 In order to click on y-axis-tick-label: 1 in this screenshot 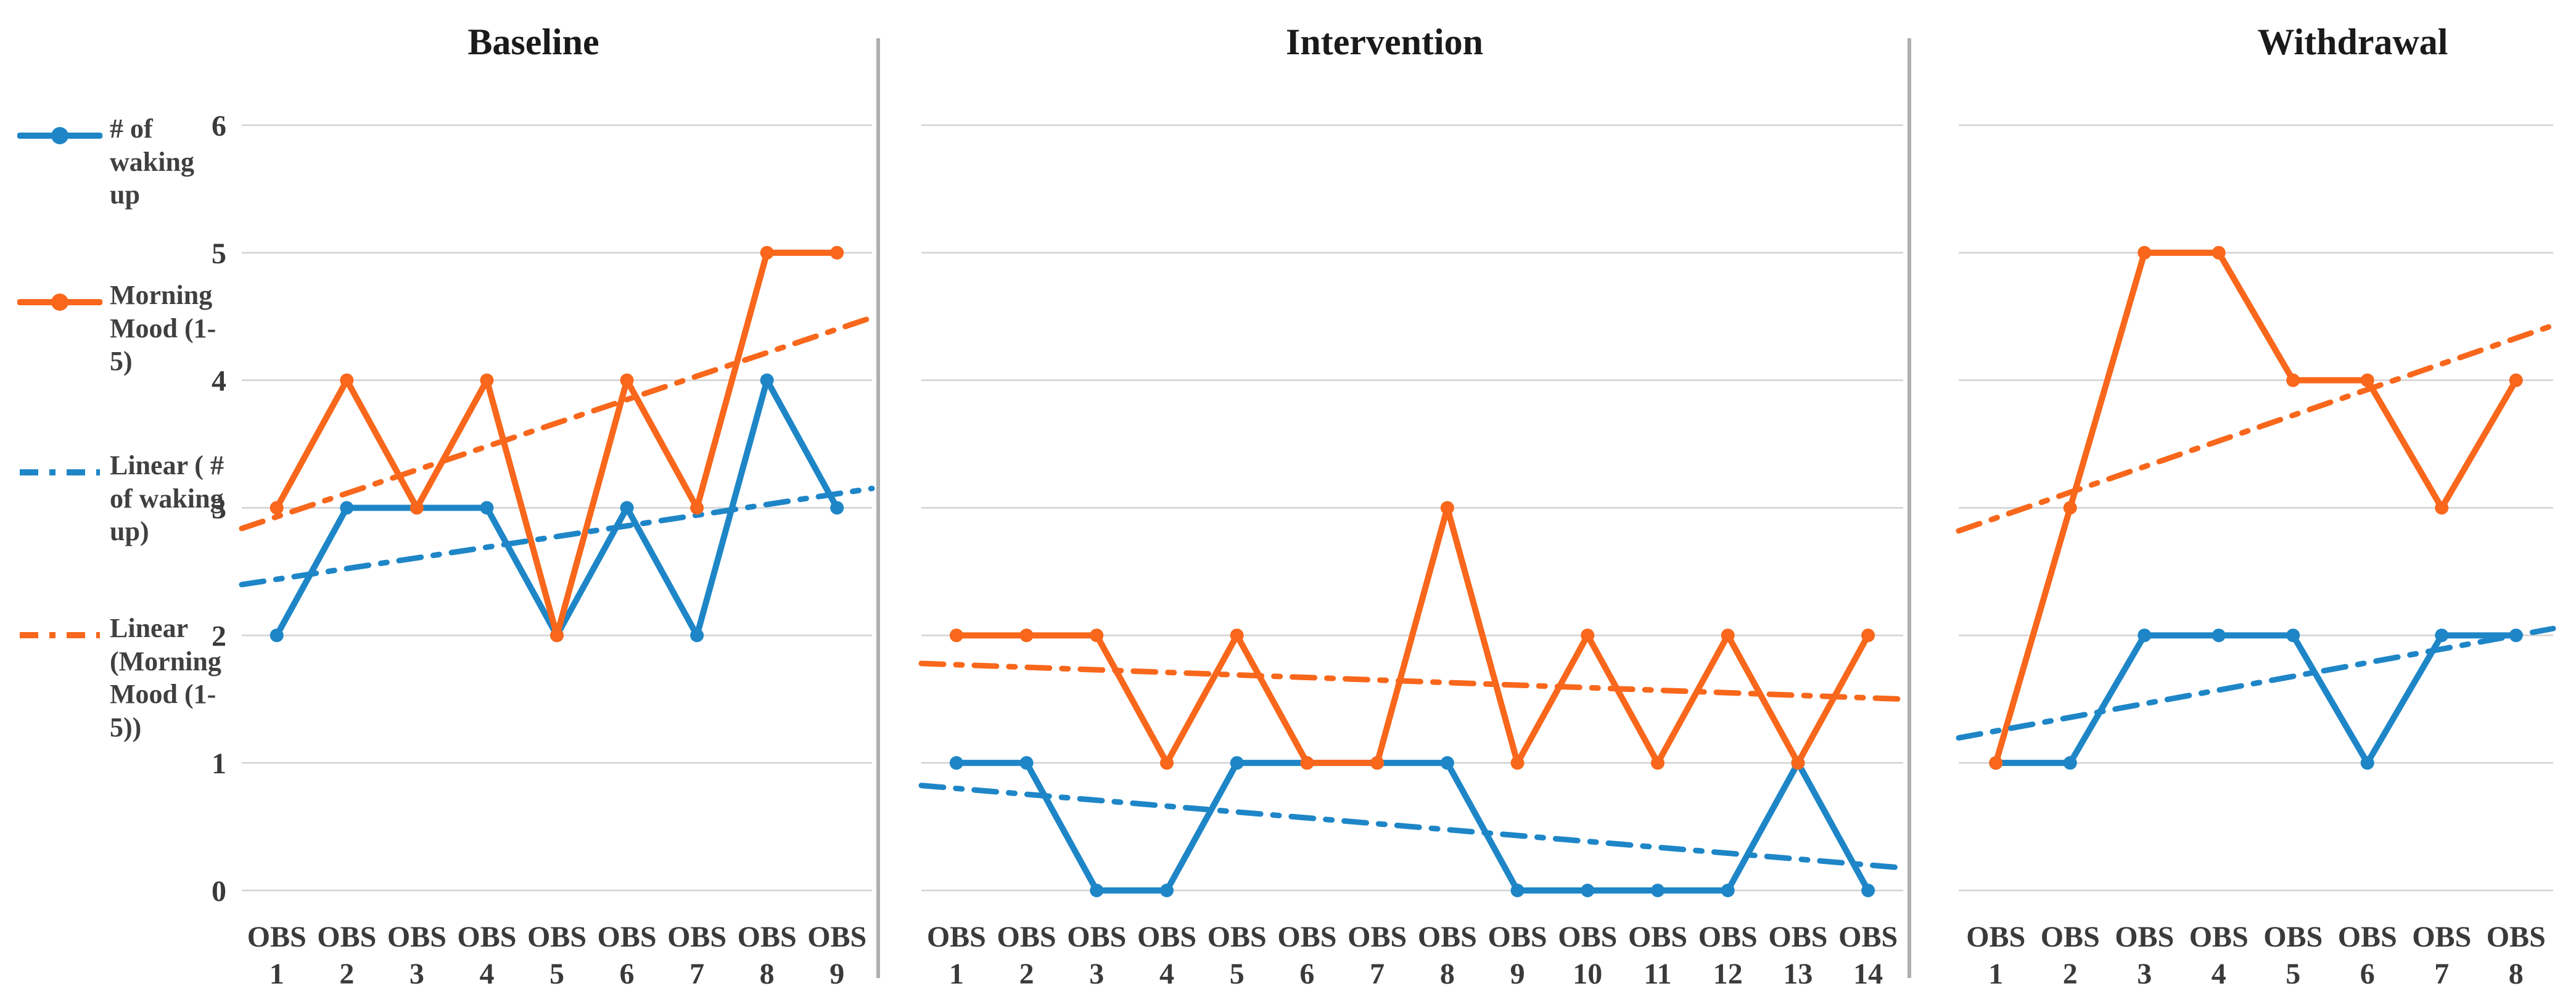, I will do `click(219, 763)`.